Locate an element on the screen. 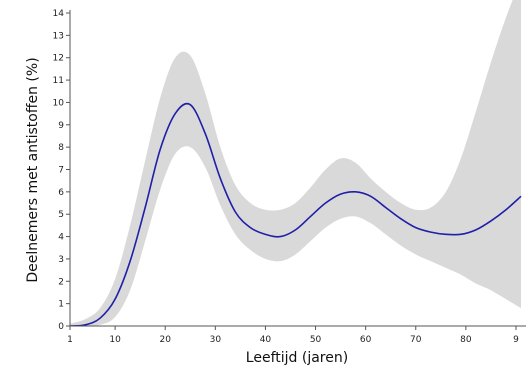 The height and width of the screenshot is (374, 526). x-tick-label: 80 is located at coordinates (466, 340).